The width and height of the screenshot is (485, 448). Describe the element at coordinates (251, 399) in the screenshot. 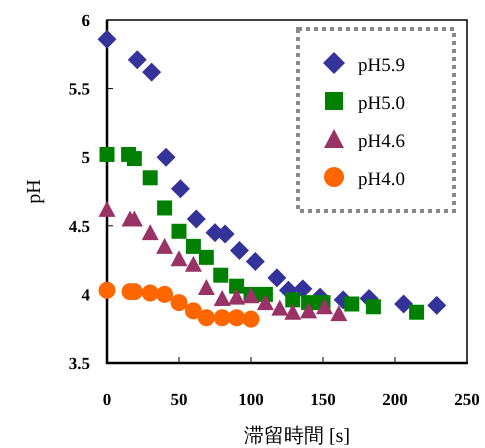

I see `x-tick-label: 100` at that location.